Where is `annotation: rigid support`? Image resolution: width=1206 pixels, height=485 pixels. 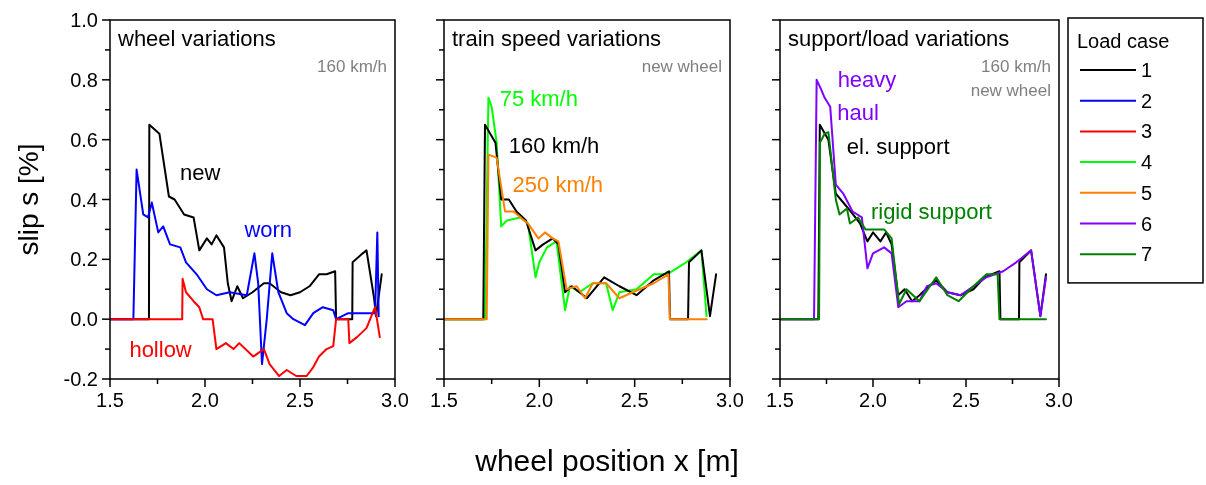 annotation: rigid support is located at coordinates (931, 212).